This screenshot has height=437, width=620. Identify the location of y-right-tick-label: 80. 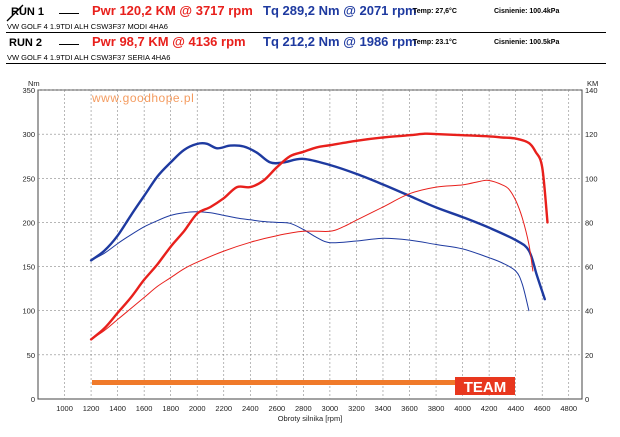
(589, 222).